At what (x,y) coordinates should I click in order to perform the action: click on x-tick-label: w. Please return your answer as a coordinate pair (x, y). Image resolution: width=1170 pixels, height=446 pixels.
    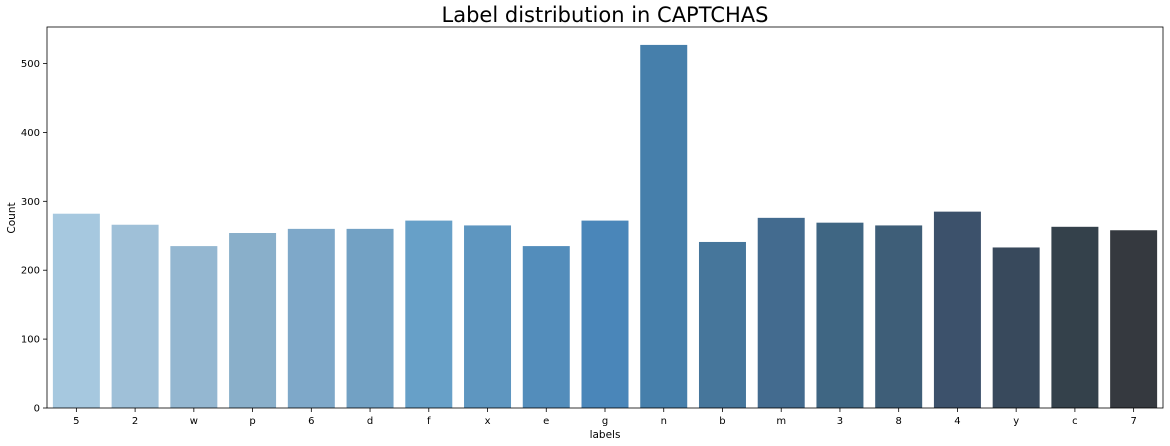
    Looking at the image, I should click on (194, 421).